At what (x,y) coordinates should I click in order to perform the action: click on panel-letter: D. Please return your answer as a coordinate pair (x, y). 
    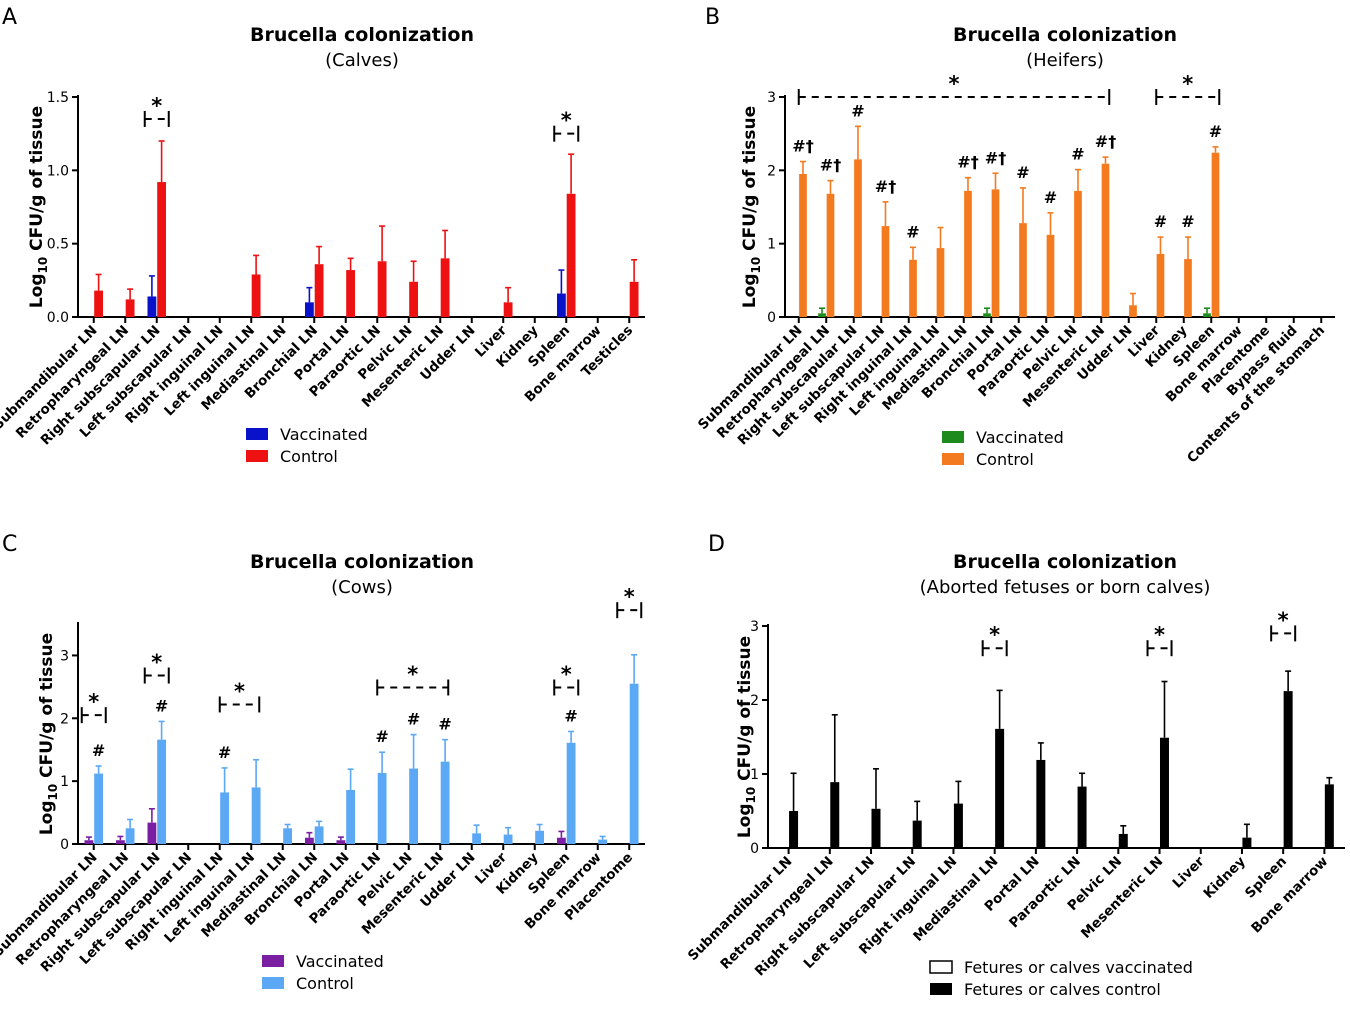
    Looking at the image, I should click on (716, 544).